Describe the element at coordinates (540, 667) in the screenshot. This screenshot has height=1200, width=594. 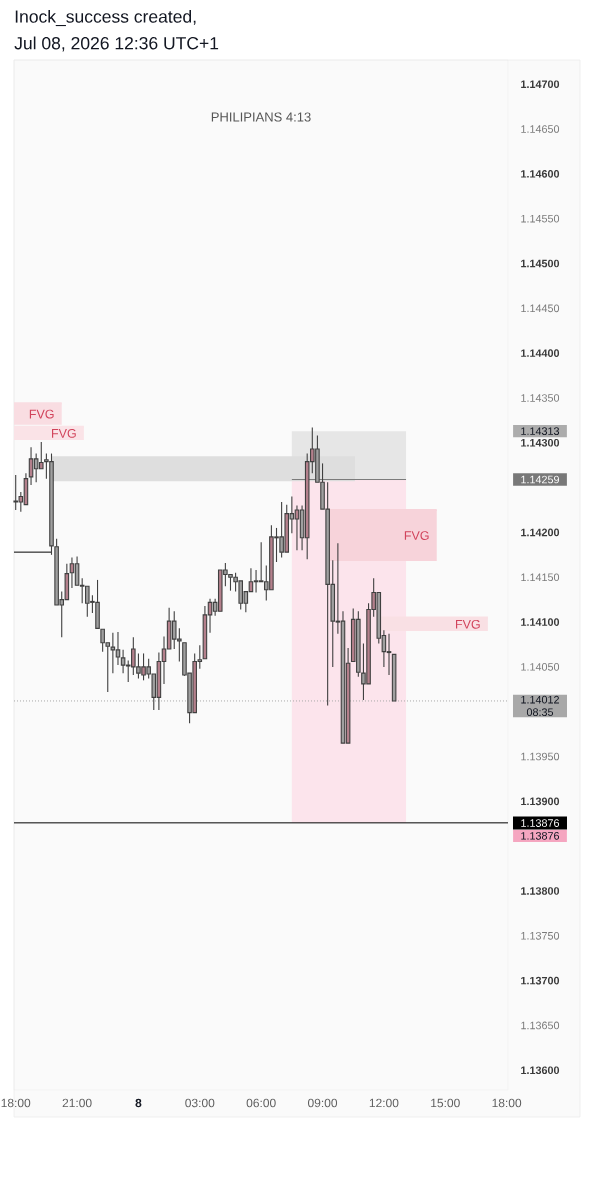
I see `y-tick-label: 1.14050` at that location.